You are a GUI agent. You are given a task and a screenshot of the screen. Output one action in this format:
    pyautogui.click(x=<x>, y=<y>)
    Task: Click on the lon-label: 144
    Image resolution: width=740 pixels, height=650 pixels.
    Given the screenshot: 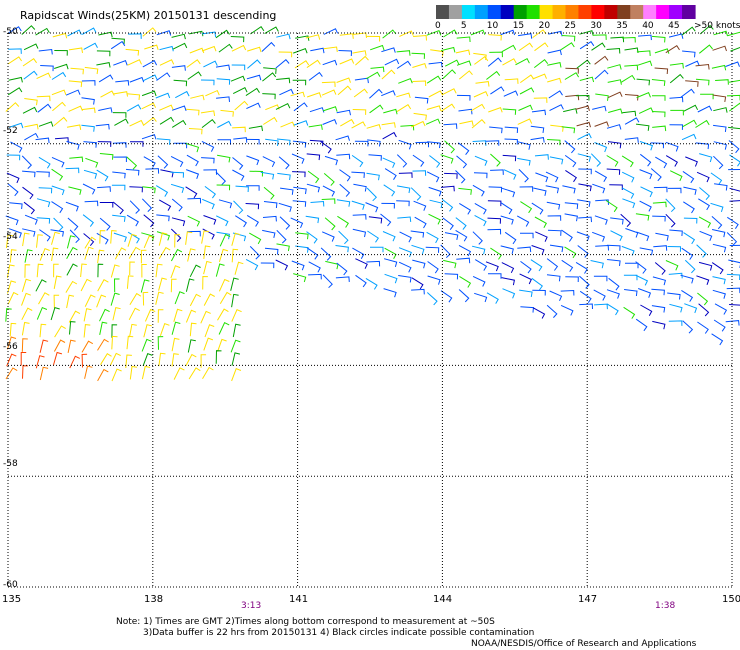 What is the action you would take?
    pyautogui.click(x=443, y=599)
    